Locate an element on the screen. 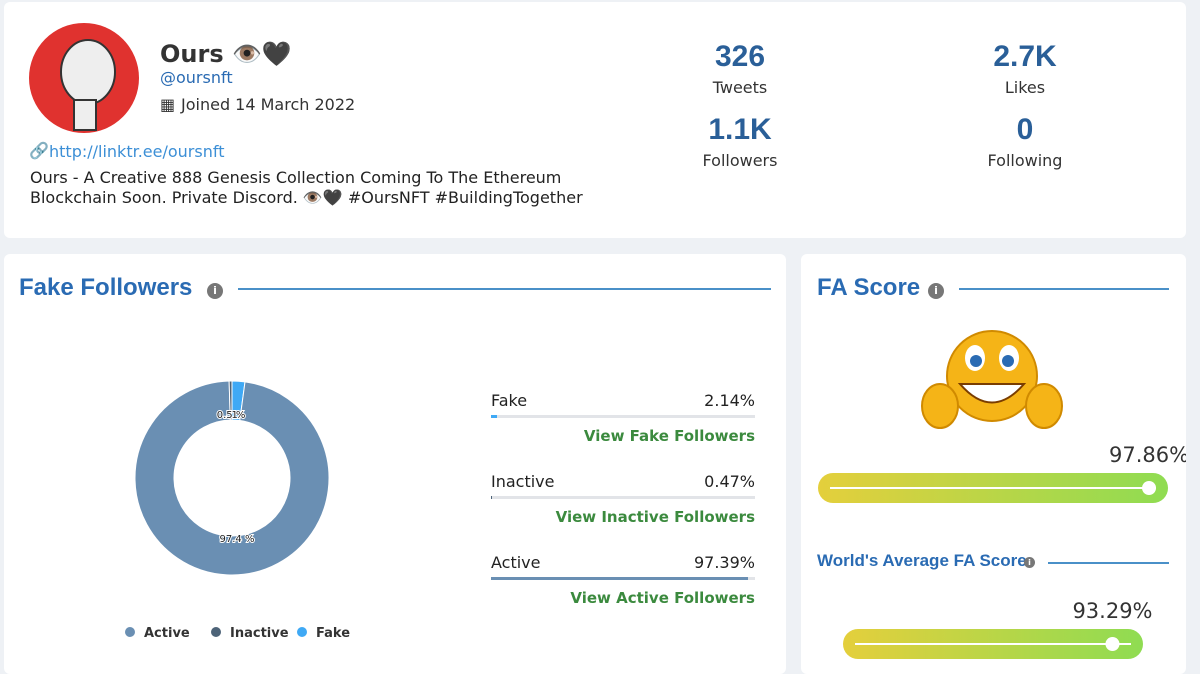  row-link: View Fake Followers is located at coordinates (669, 436).